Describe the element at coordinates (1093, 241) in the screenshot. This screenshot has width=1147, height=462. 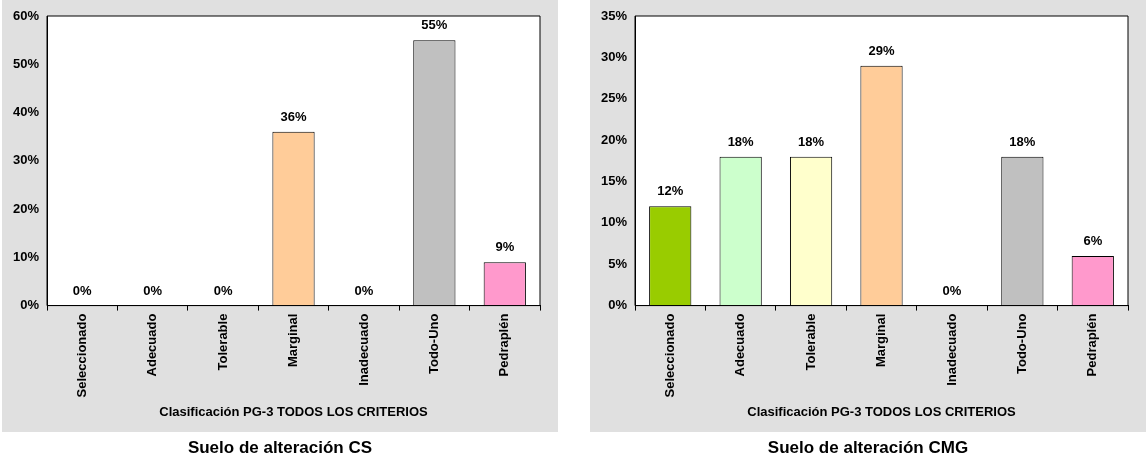
I see `data-label: 6%` at that location.